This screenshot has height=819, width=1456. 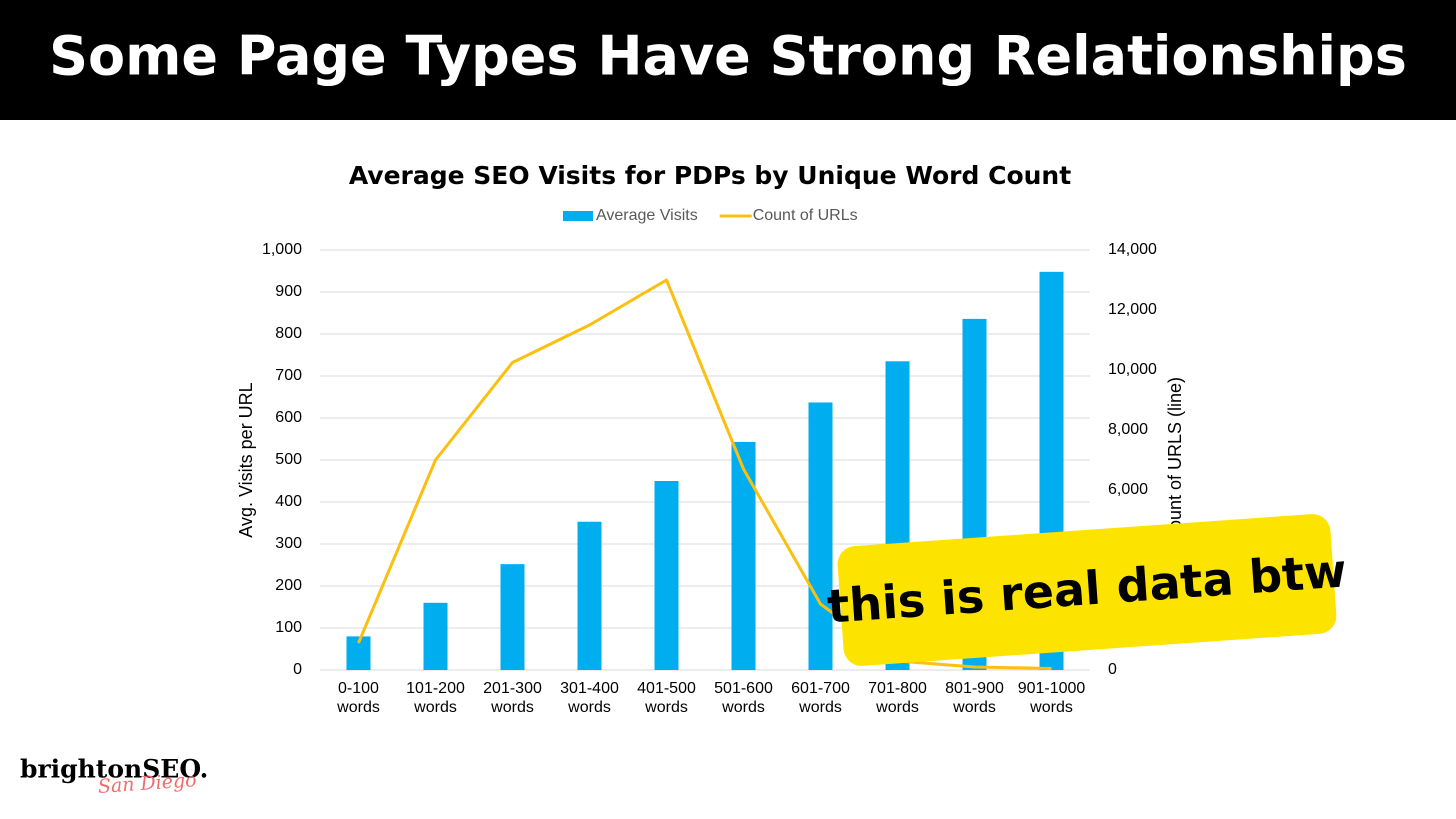 I want to click on x-tick-label: 701-800 words, so click(x=897, y=698).